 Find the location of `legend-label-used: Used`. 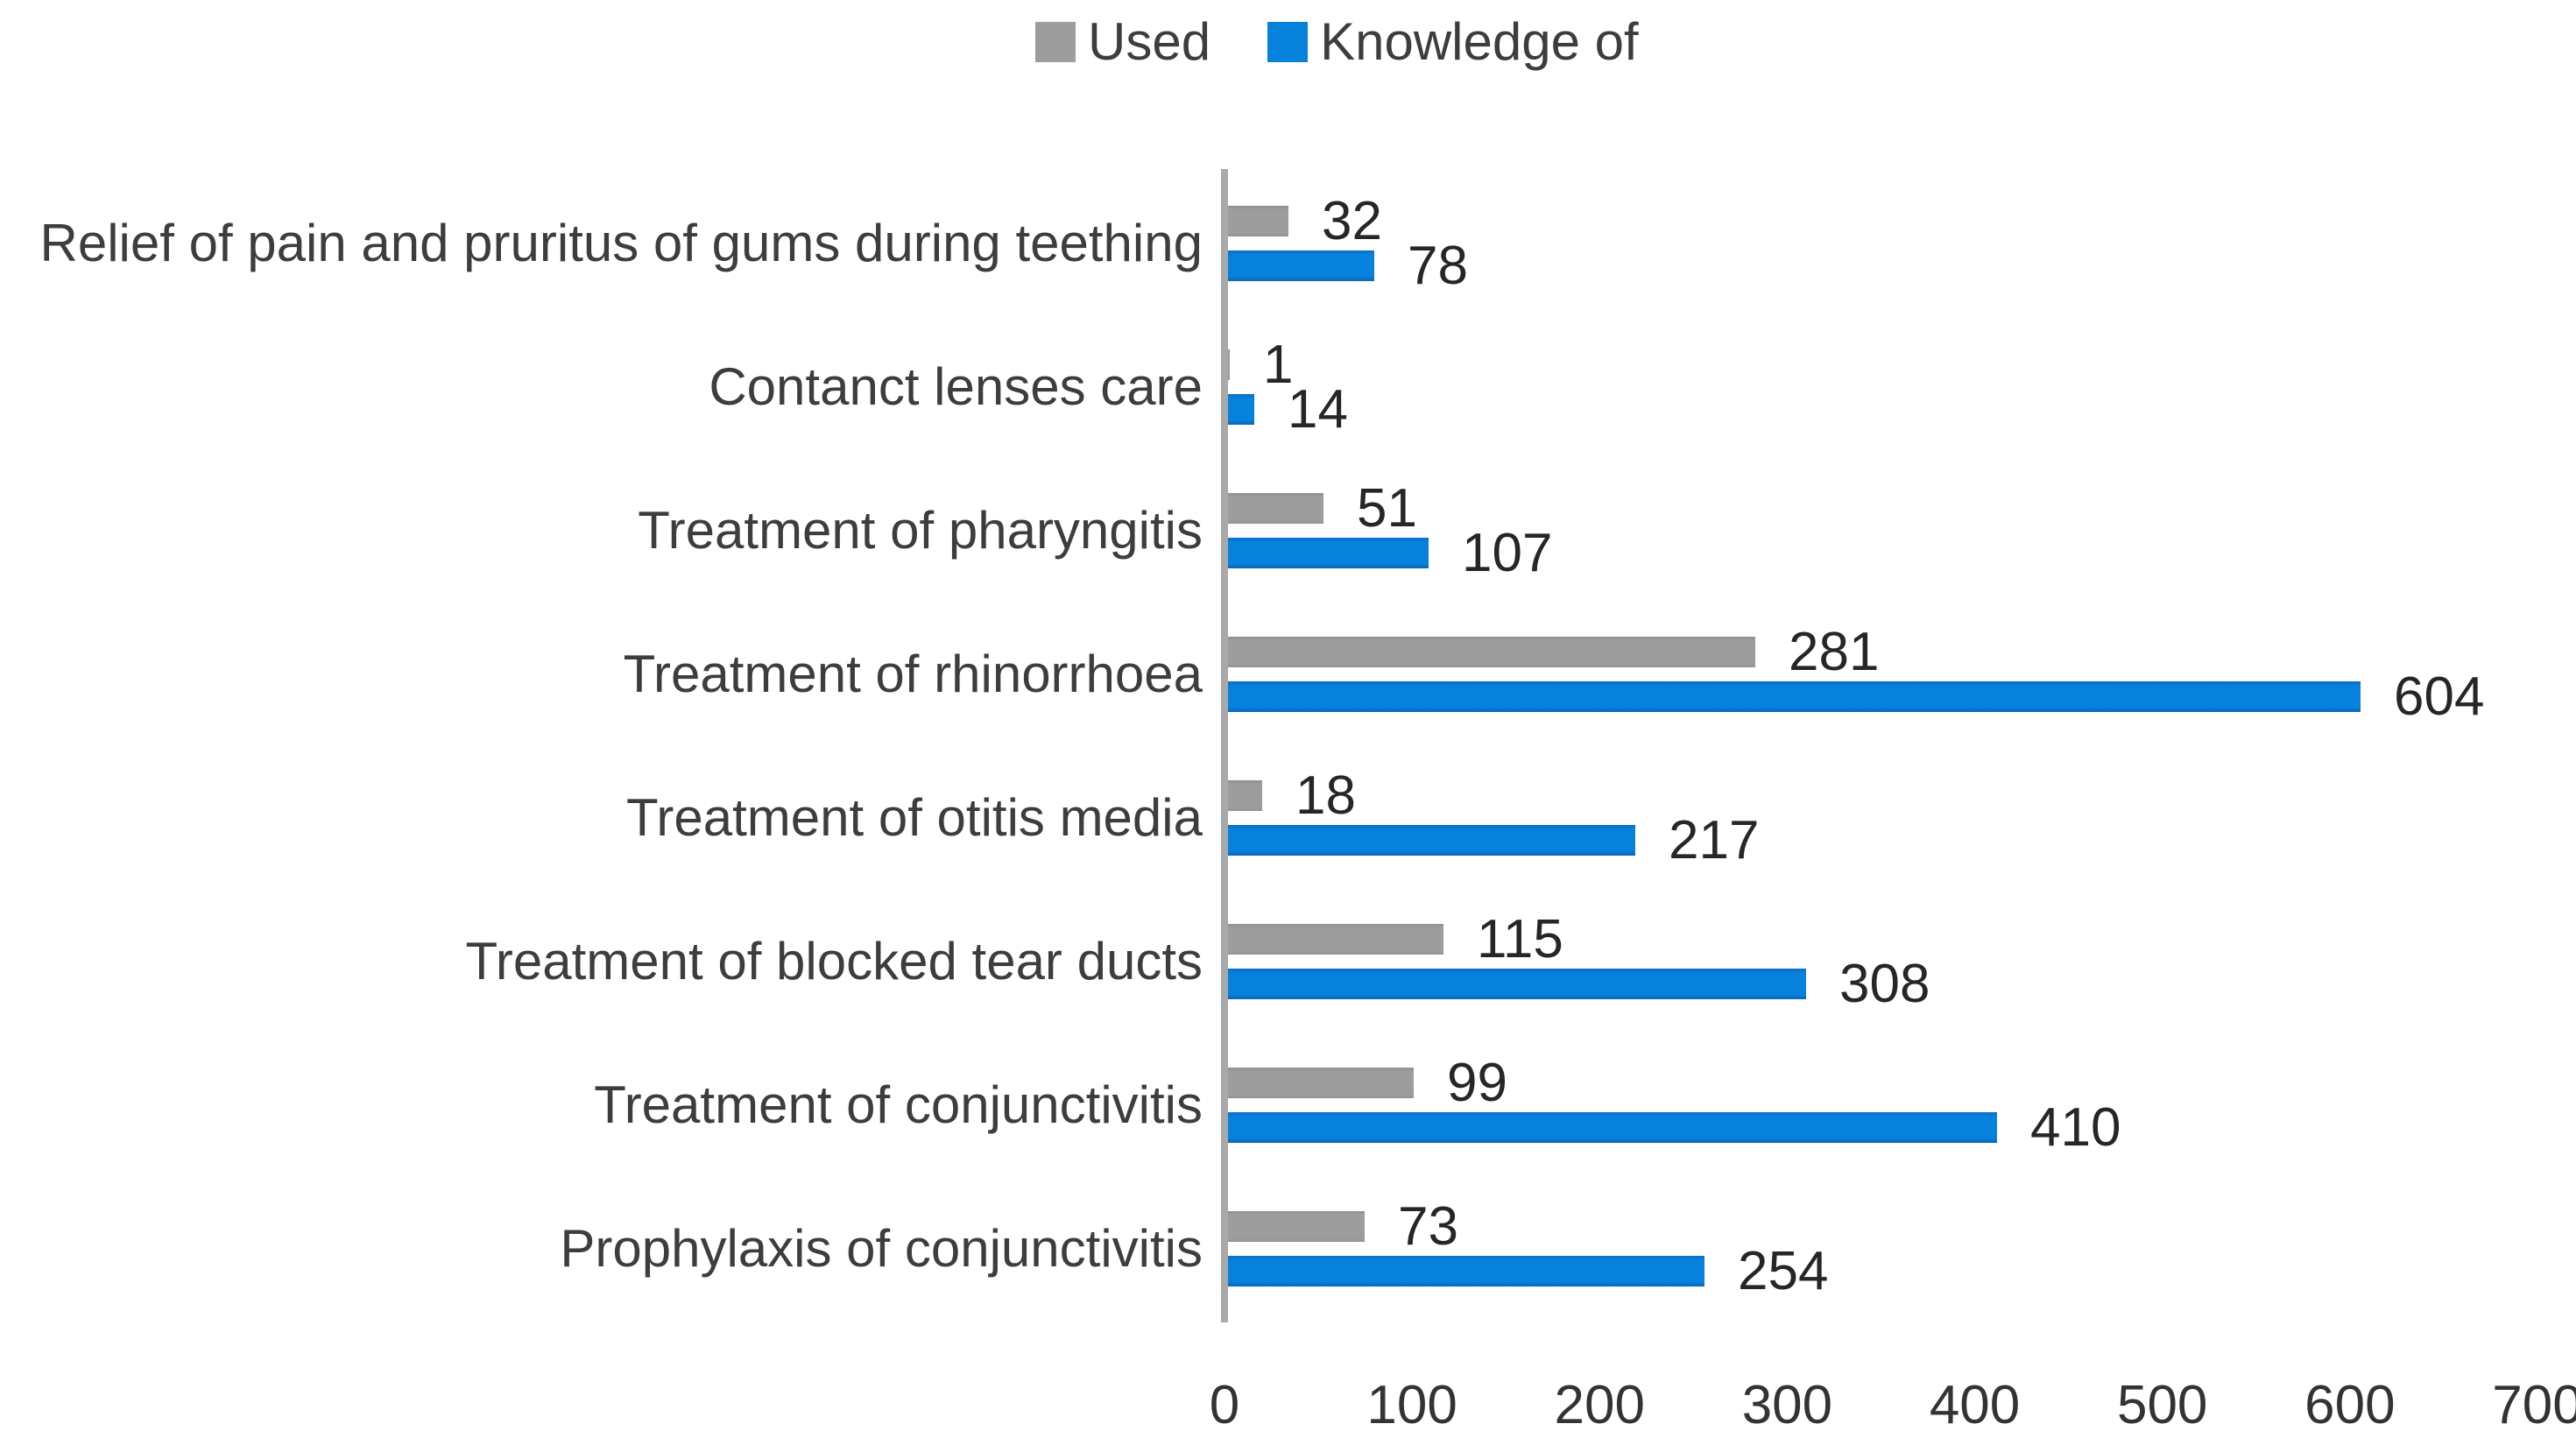

legend-label-used: Used is located at coordinates (1149, 41).